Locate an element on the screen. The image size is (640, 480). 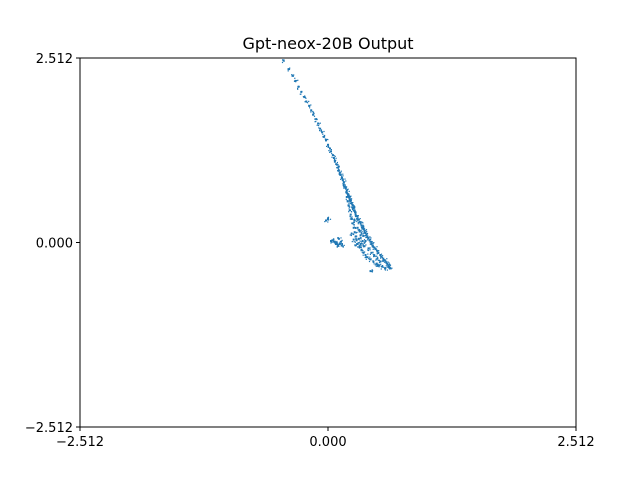
x-tick-label: 0.000 is located at coordinates (327, 442).